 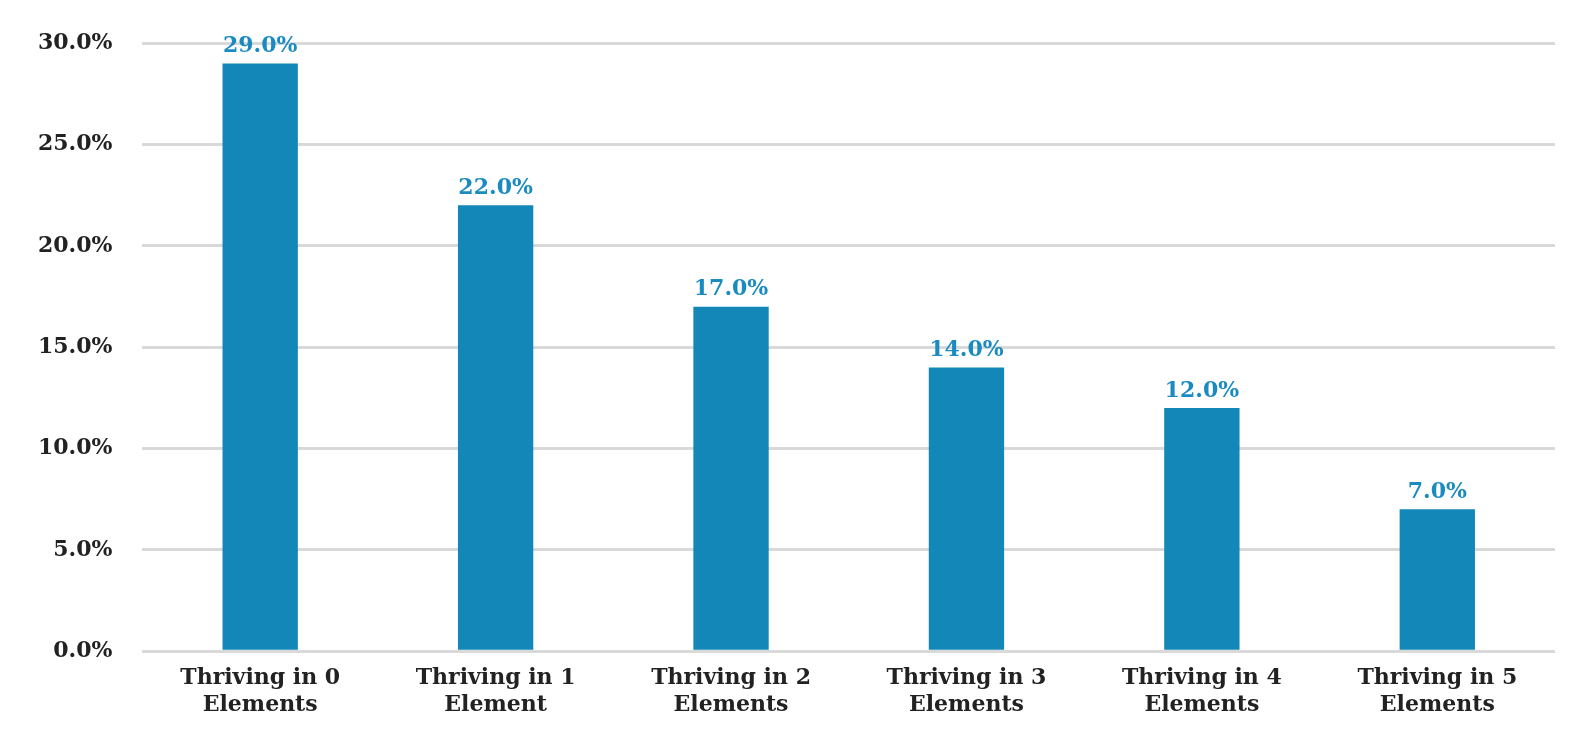 What do you see at coordinates (731, 689) in the screenshot?
I see `x-tick-label: Thriving in 2 Elements` at bounding box center [731, 689].